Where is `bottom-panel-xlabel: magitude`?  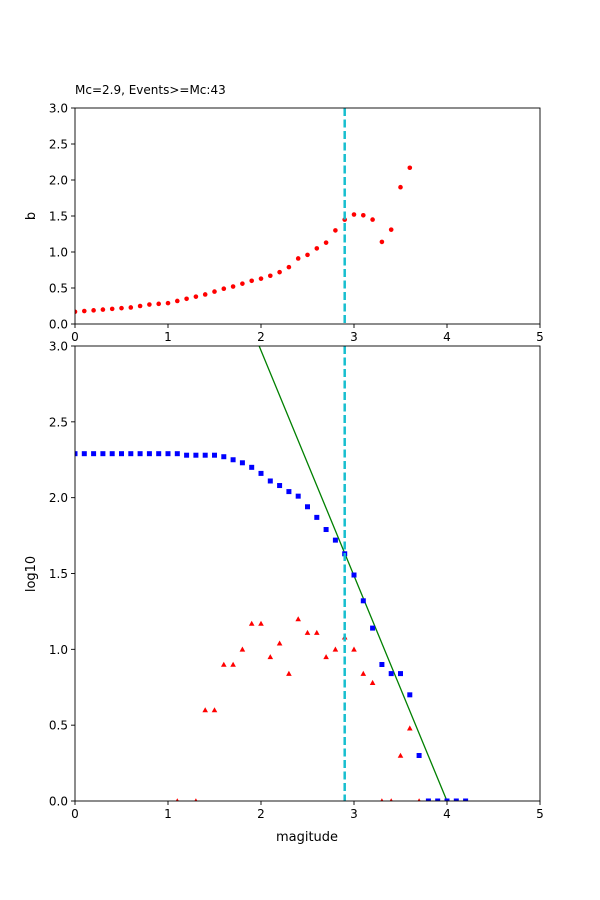
bottom-panel-xlabel: magitude is located at coordinates (307, 837).